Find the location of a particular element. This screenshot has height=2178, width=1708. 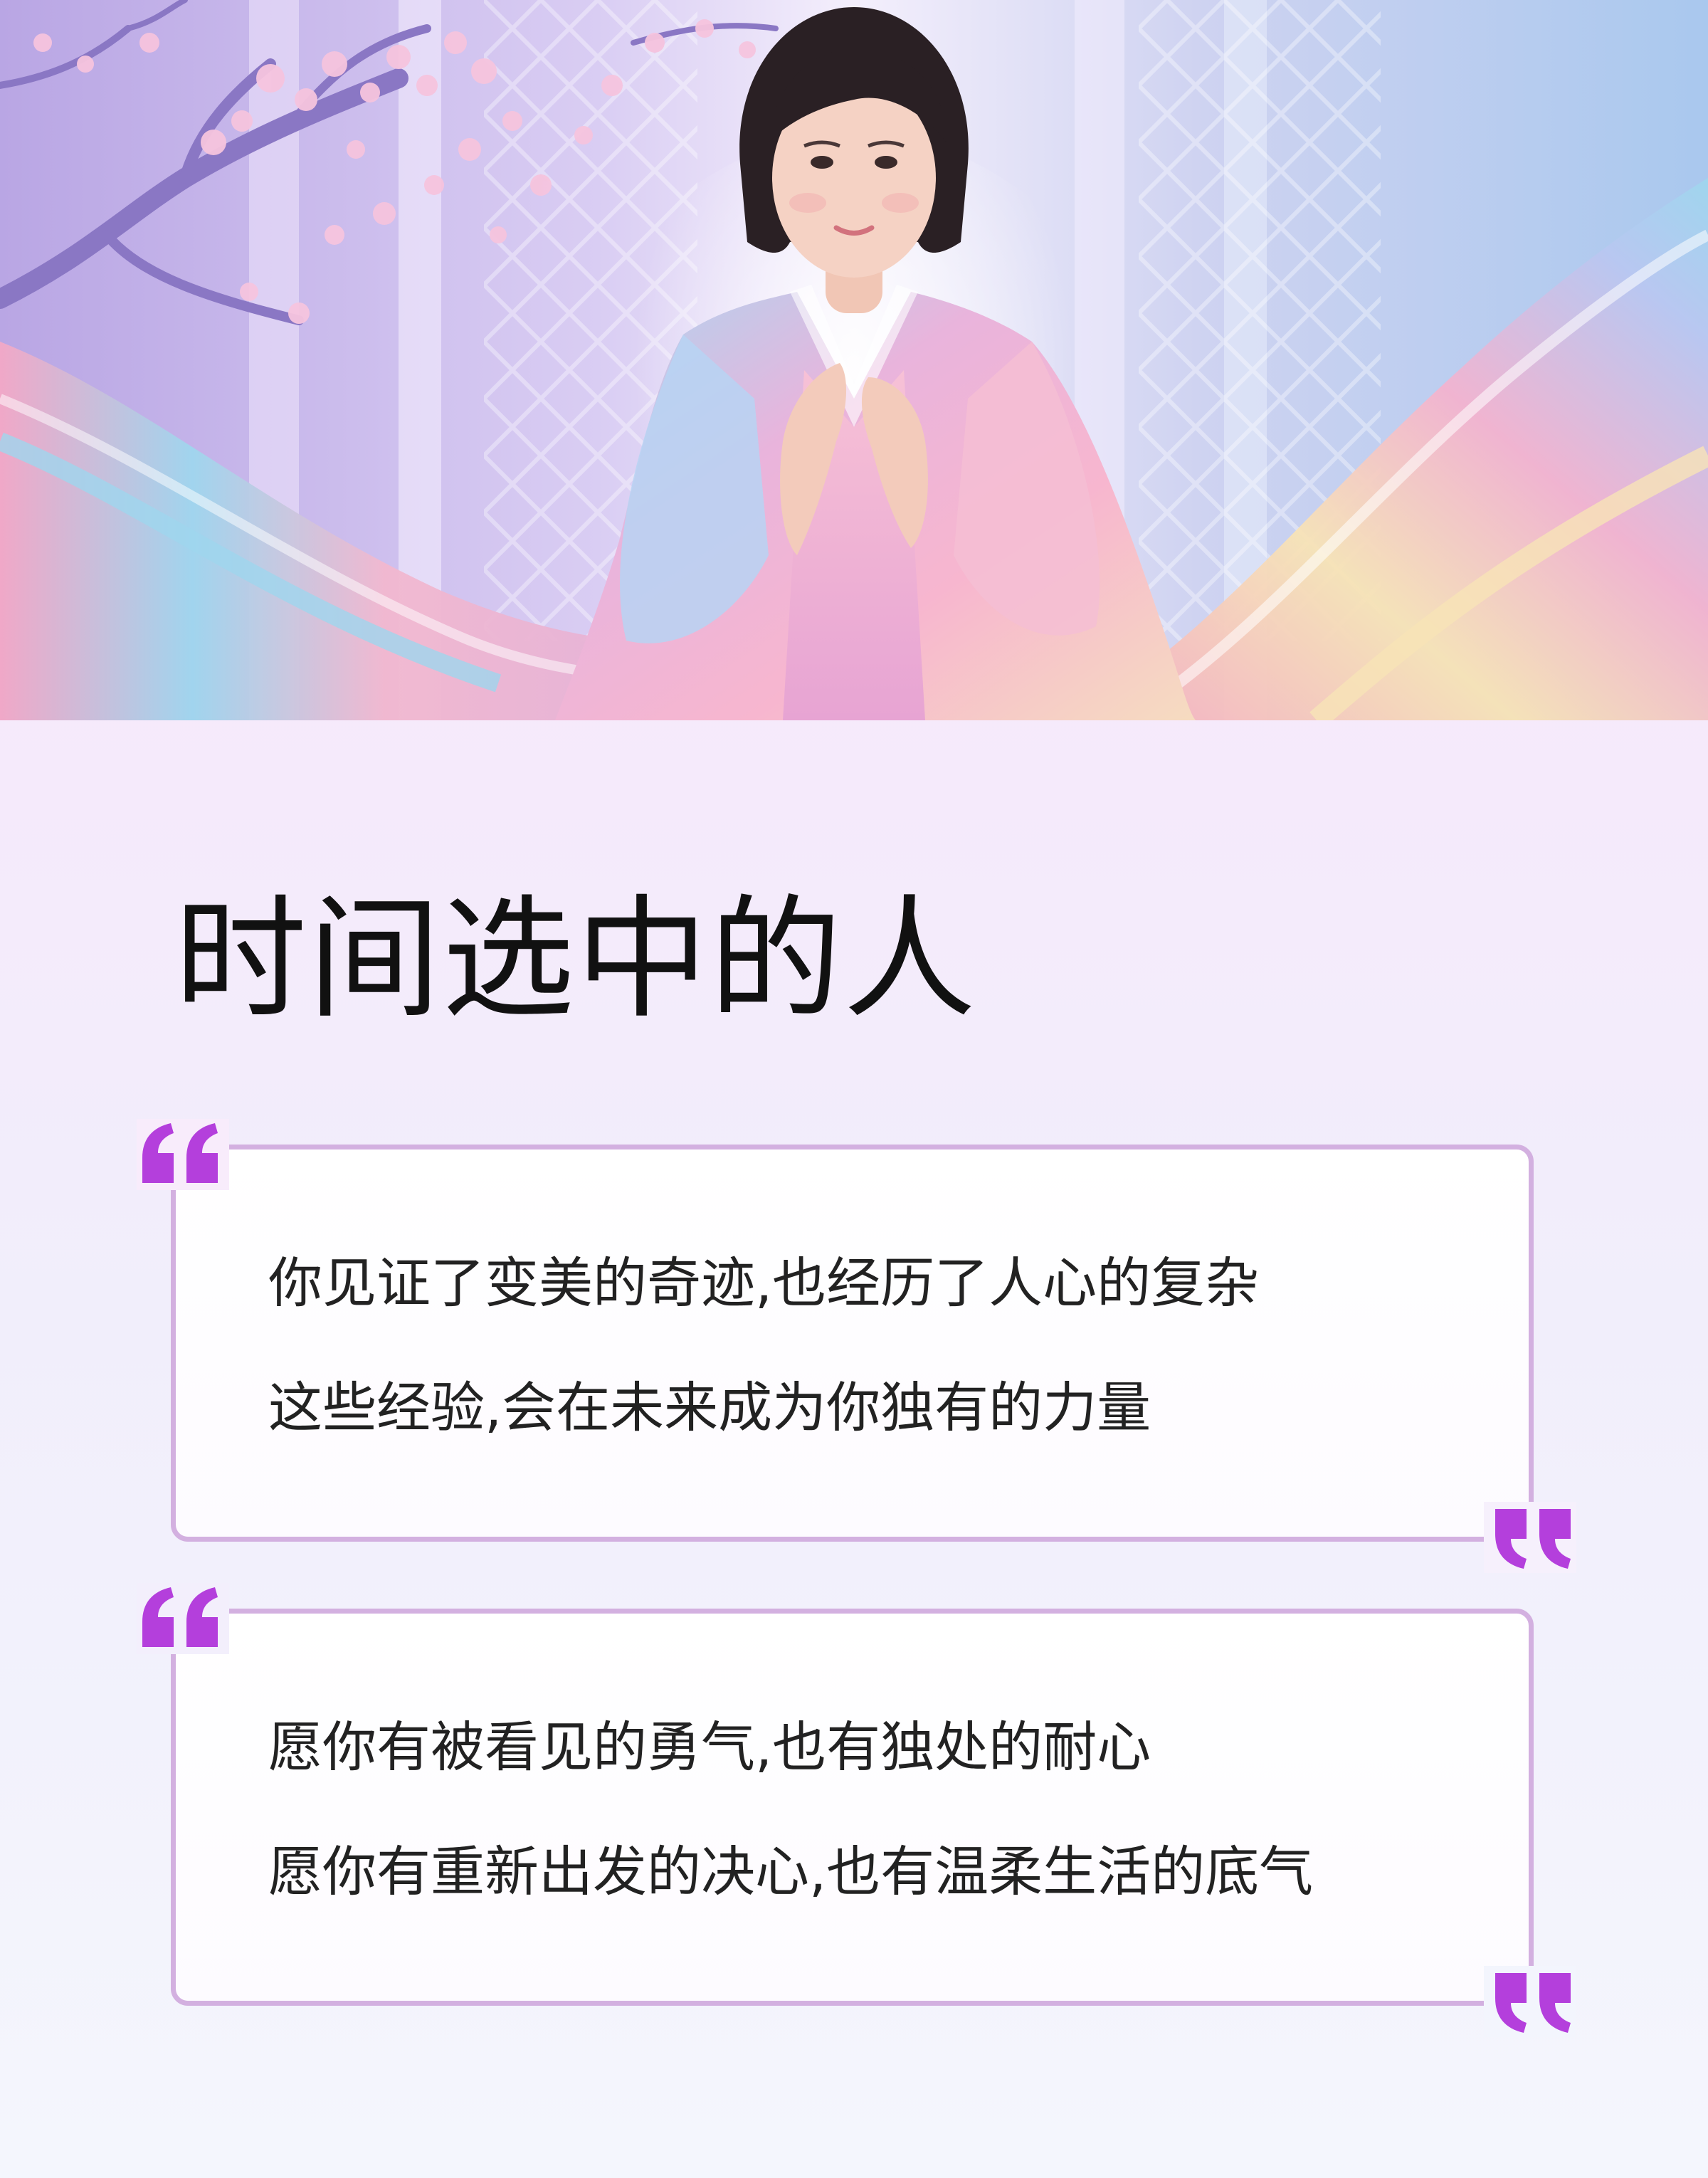

quote-text-line: 愿你有被看见的勇气,也有独处的耐心 is located at coordinates (709, 1747).